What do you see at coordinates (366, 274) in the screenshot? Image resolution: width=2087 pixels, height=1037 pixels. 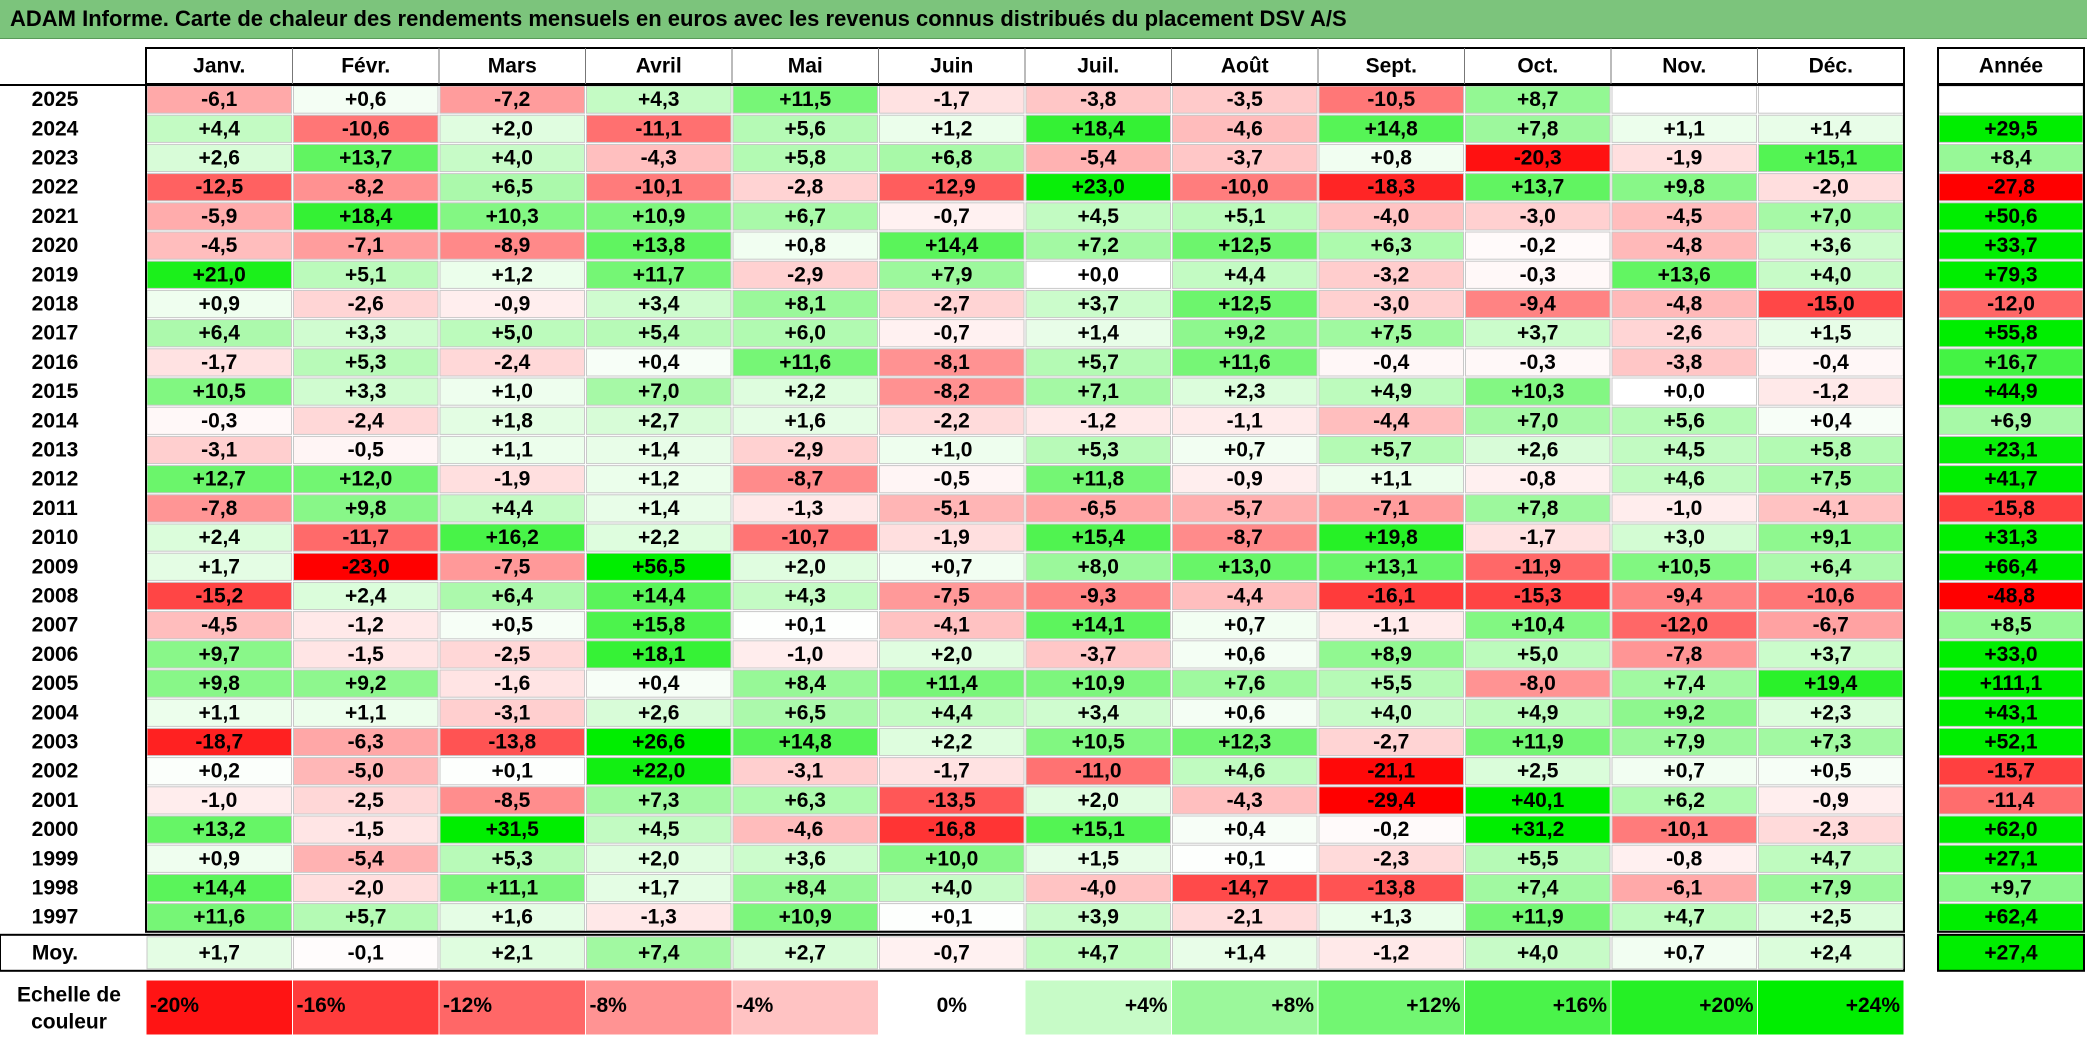 I see `heatmap-cell-value: +5,1` at bounding box center [366, 274].